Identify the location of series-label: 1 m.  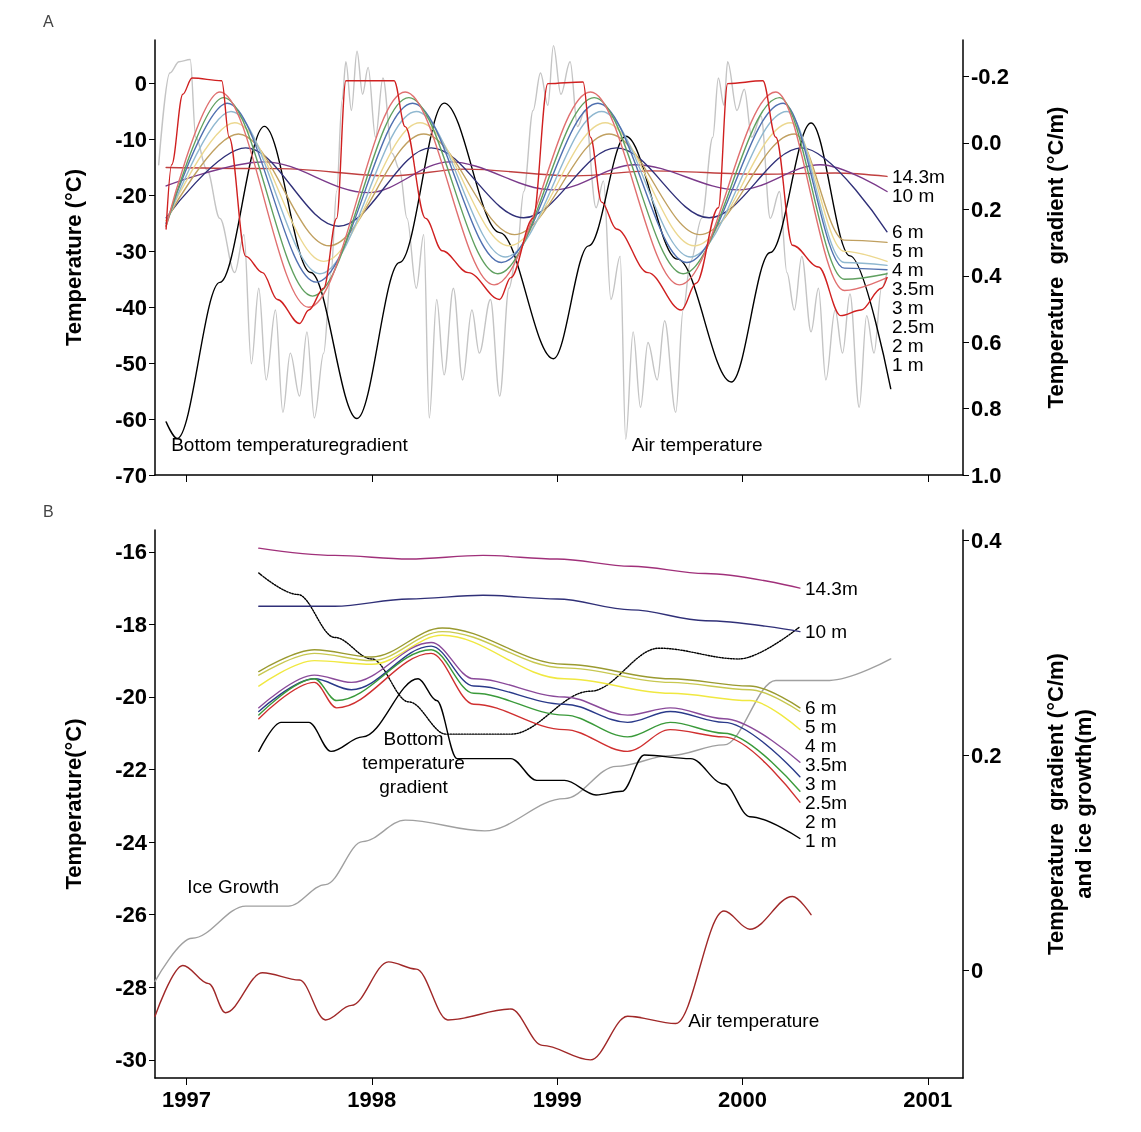
(820, 841).